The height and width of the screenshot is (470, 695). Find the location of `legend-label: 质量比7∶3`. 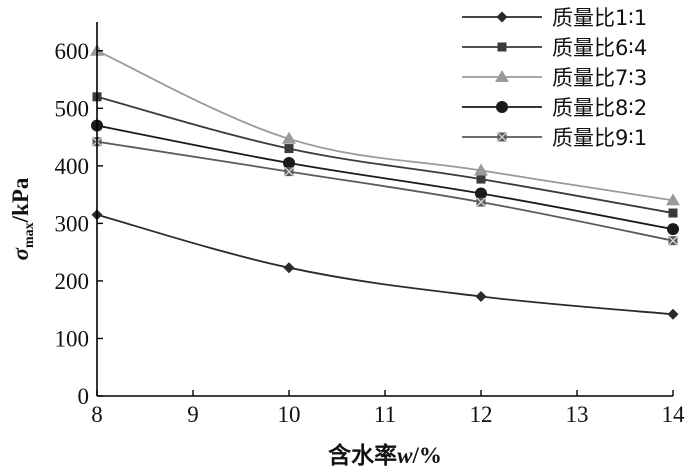

legend-label: 质量比7∶3 is located at coordinates (599, 78).